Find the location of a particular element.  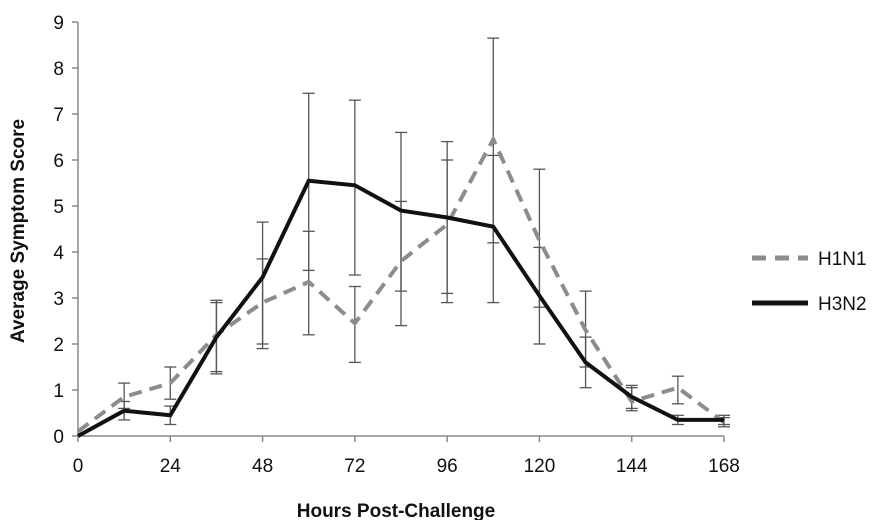

x-tick-label: 24 is located at coordinates (171, 466).